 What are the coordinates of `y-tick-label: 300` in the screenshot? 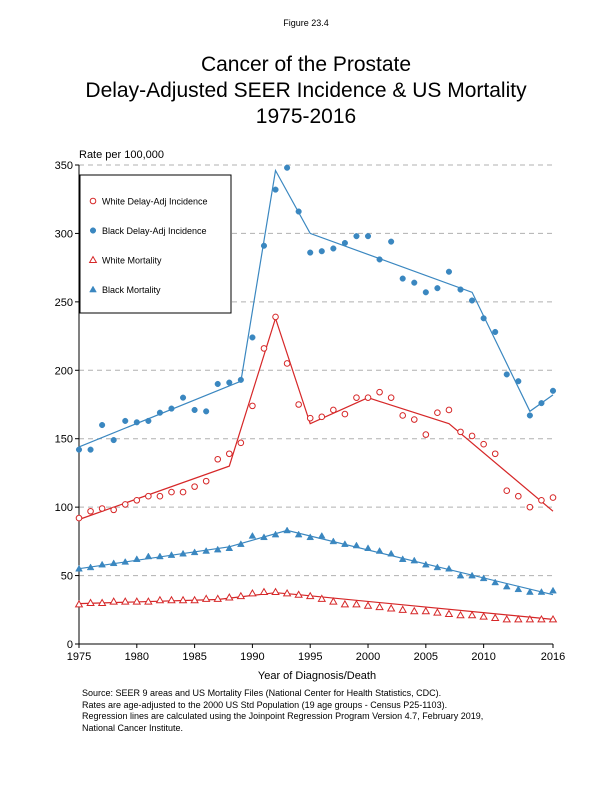 It's located at (64, 234).